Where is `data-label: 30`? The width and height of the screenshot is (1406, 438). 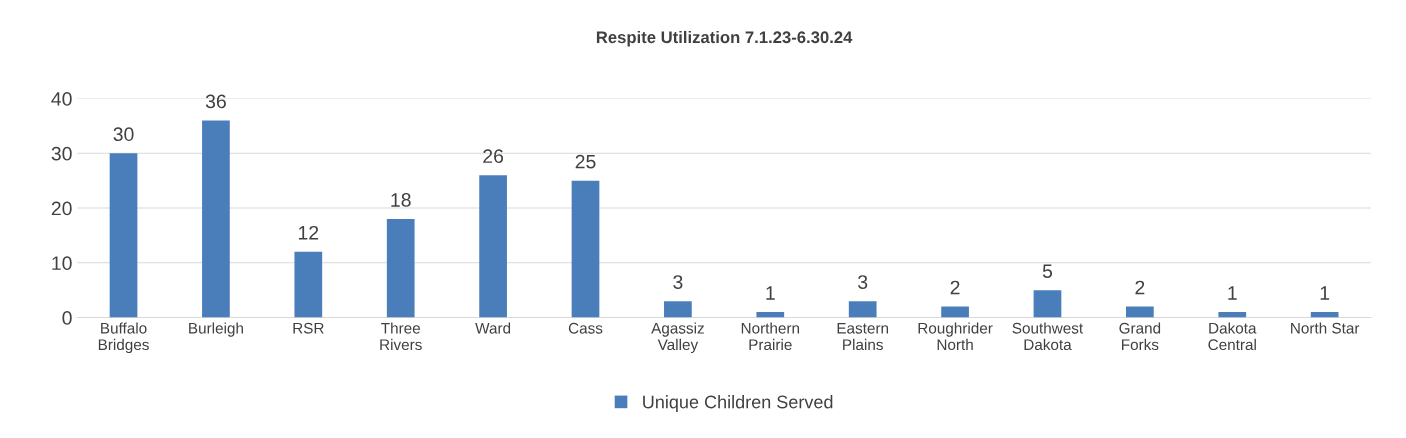 data-label: 30 is located at coordinates (123, 134).